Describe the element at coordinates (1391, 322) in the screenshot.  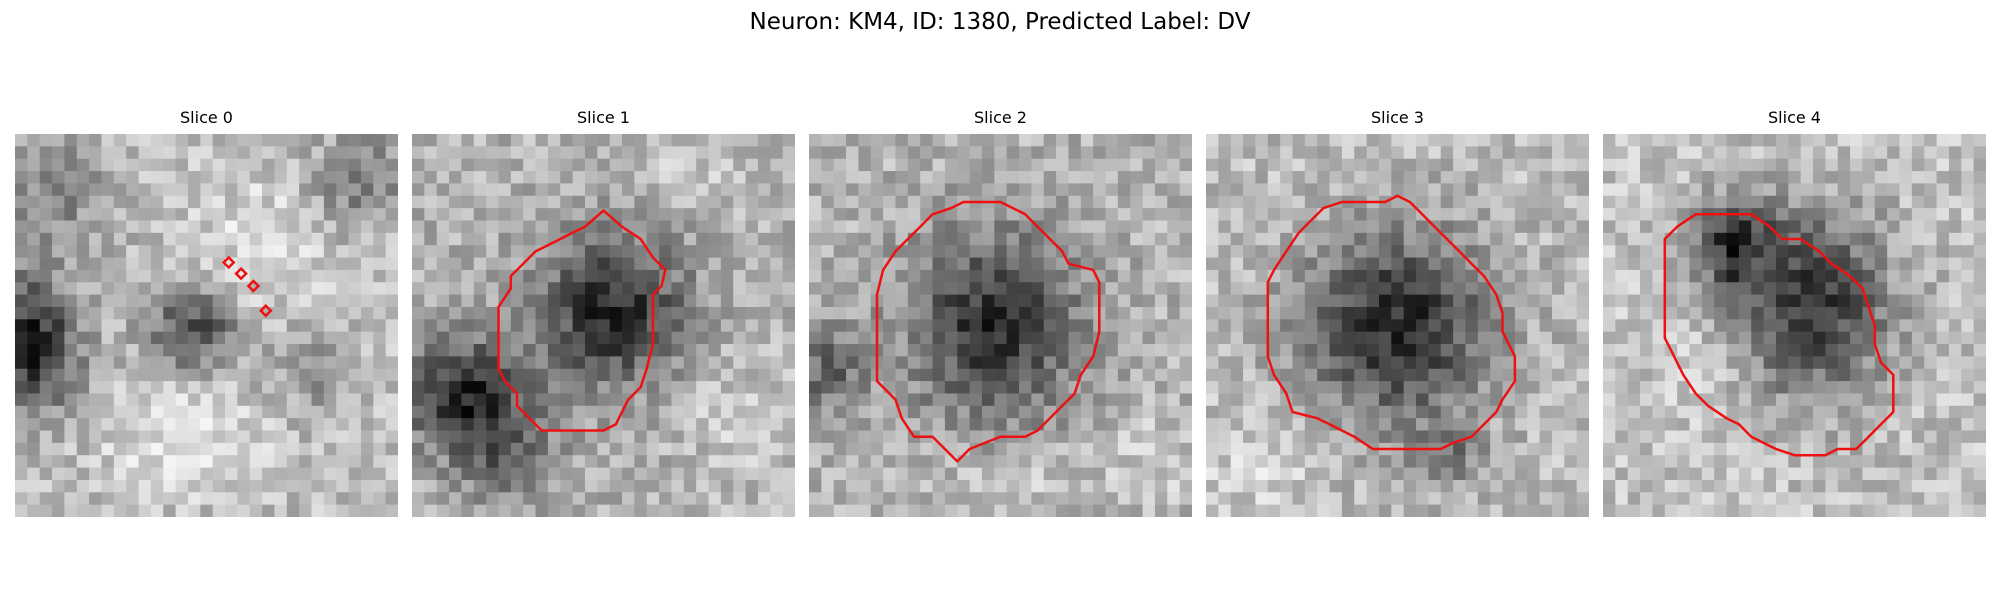
I see `roi-contour` at that location.